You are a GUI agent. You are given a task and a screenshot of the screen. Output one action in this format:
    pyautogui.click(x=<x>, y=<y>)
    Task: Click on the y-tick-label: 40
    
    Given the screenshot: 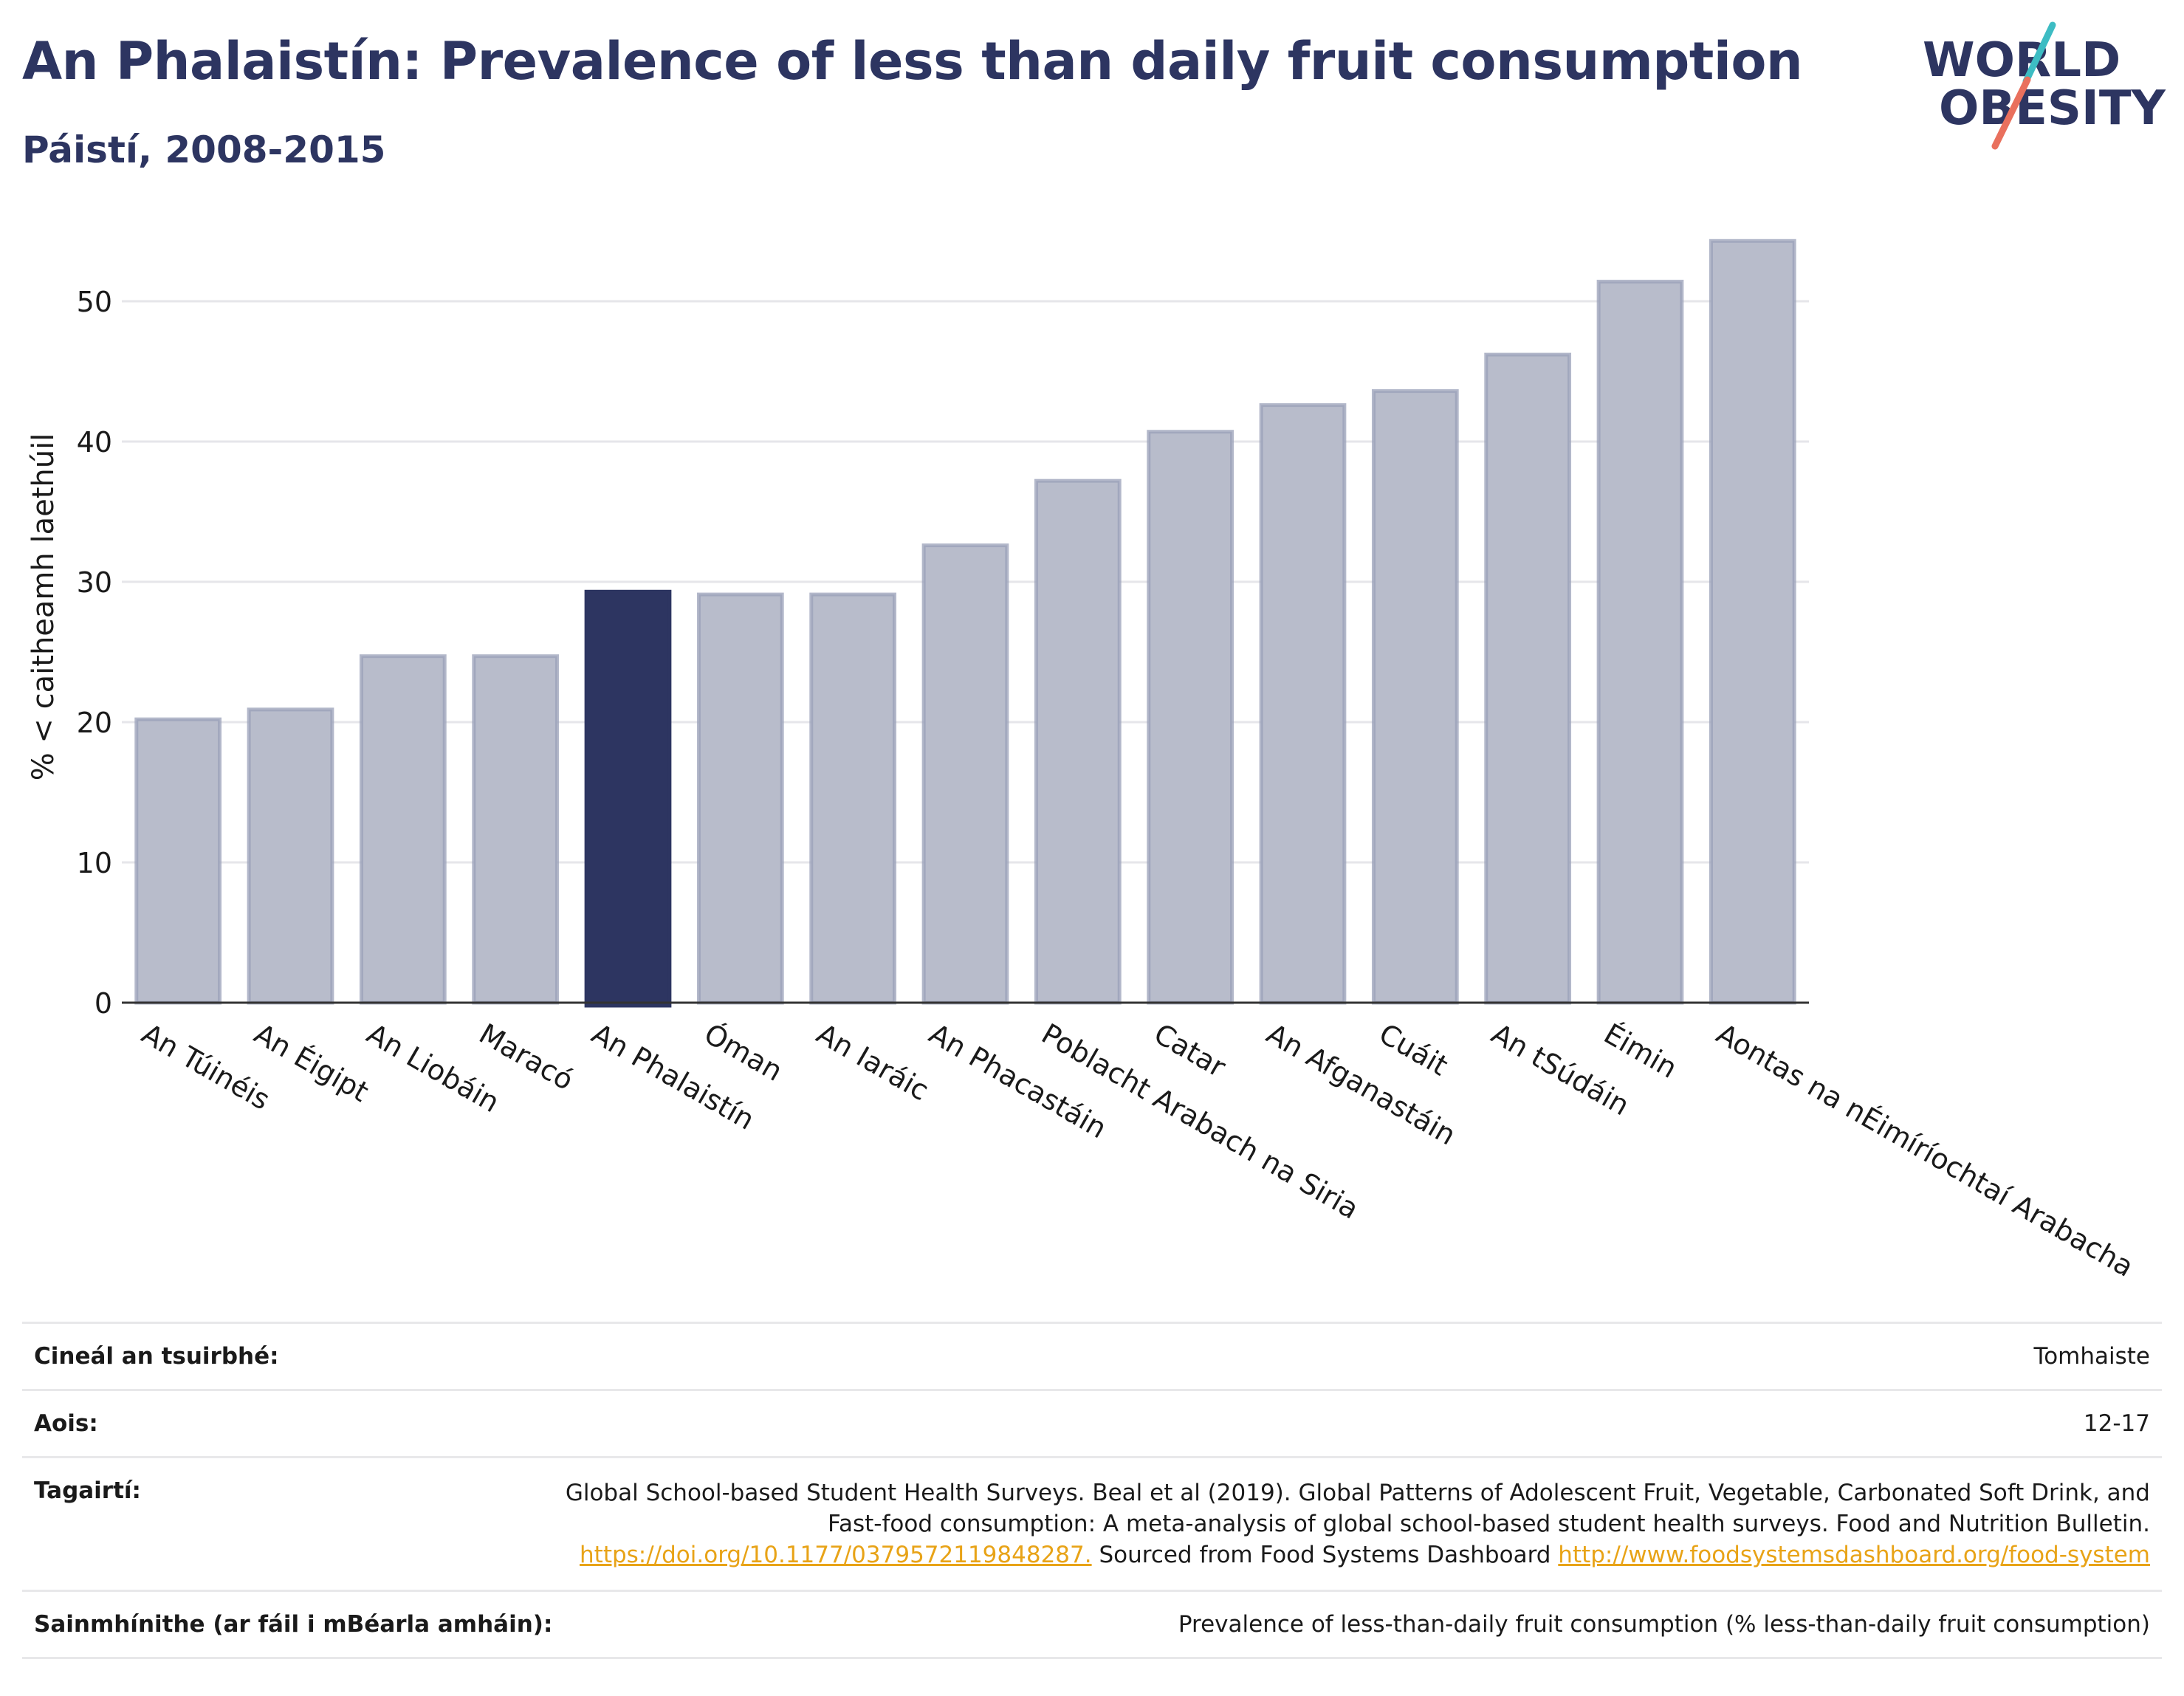 What is the action you would take?
    pyautogui.click(x=95, y=442)
    